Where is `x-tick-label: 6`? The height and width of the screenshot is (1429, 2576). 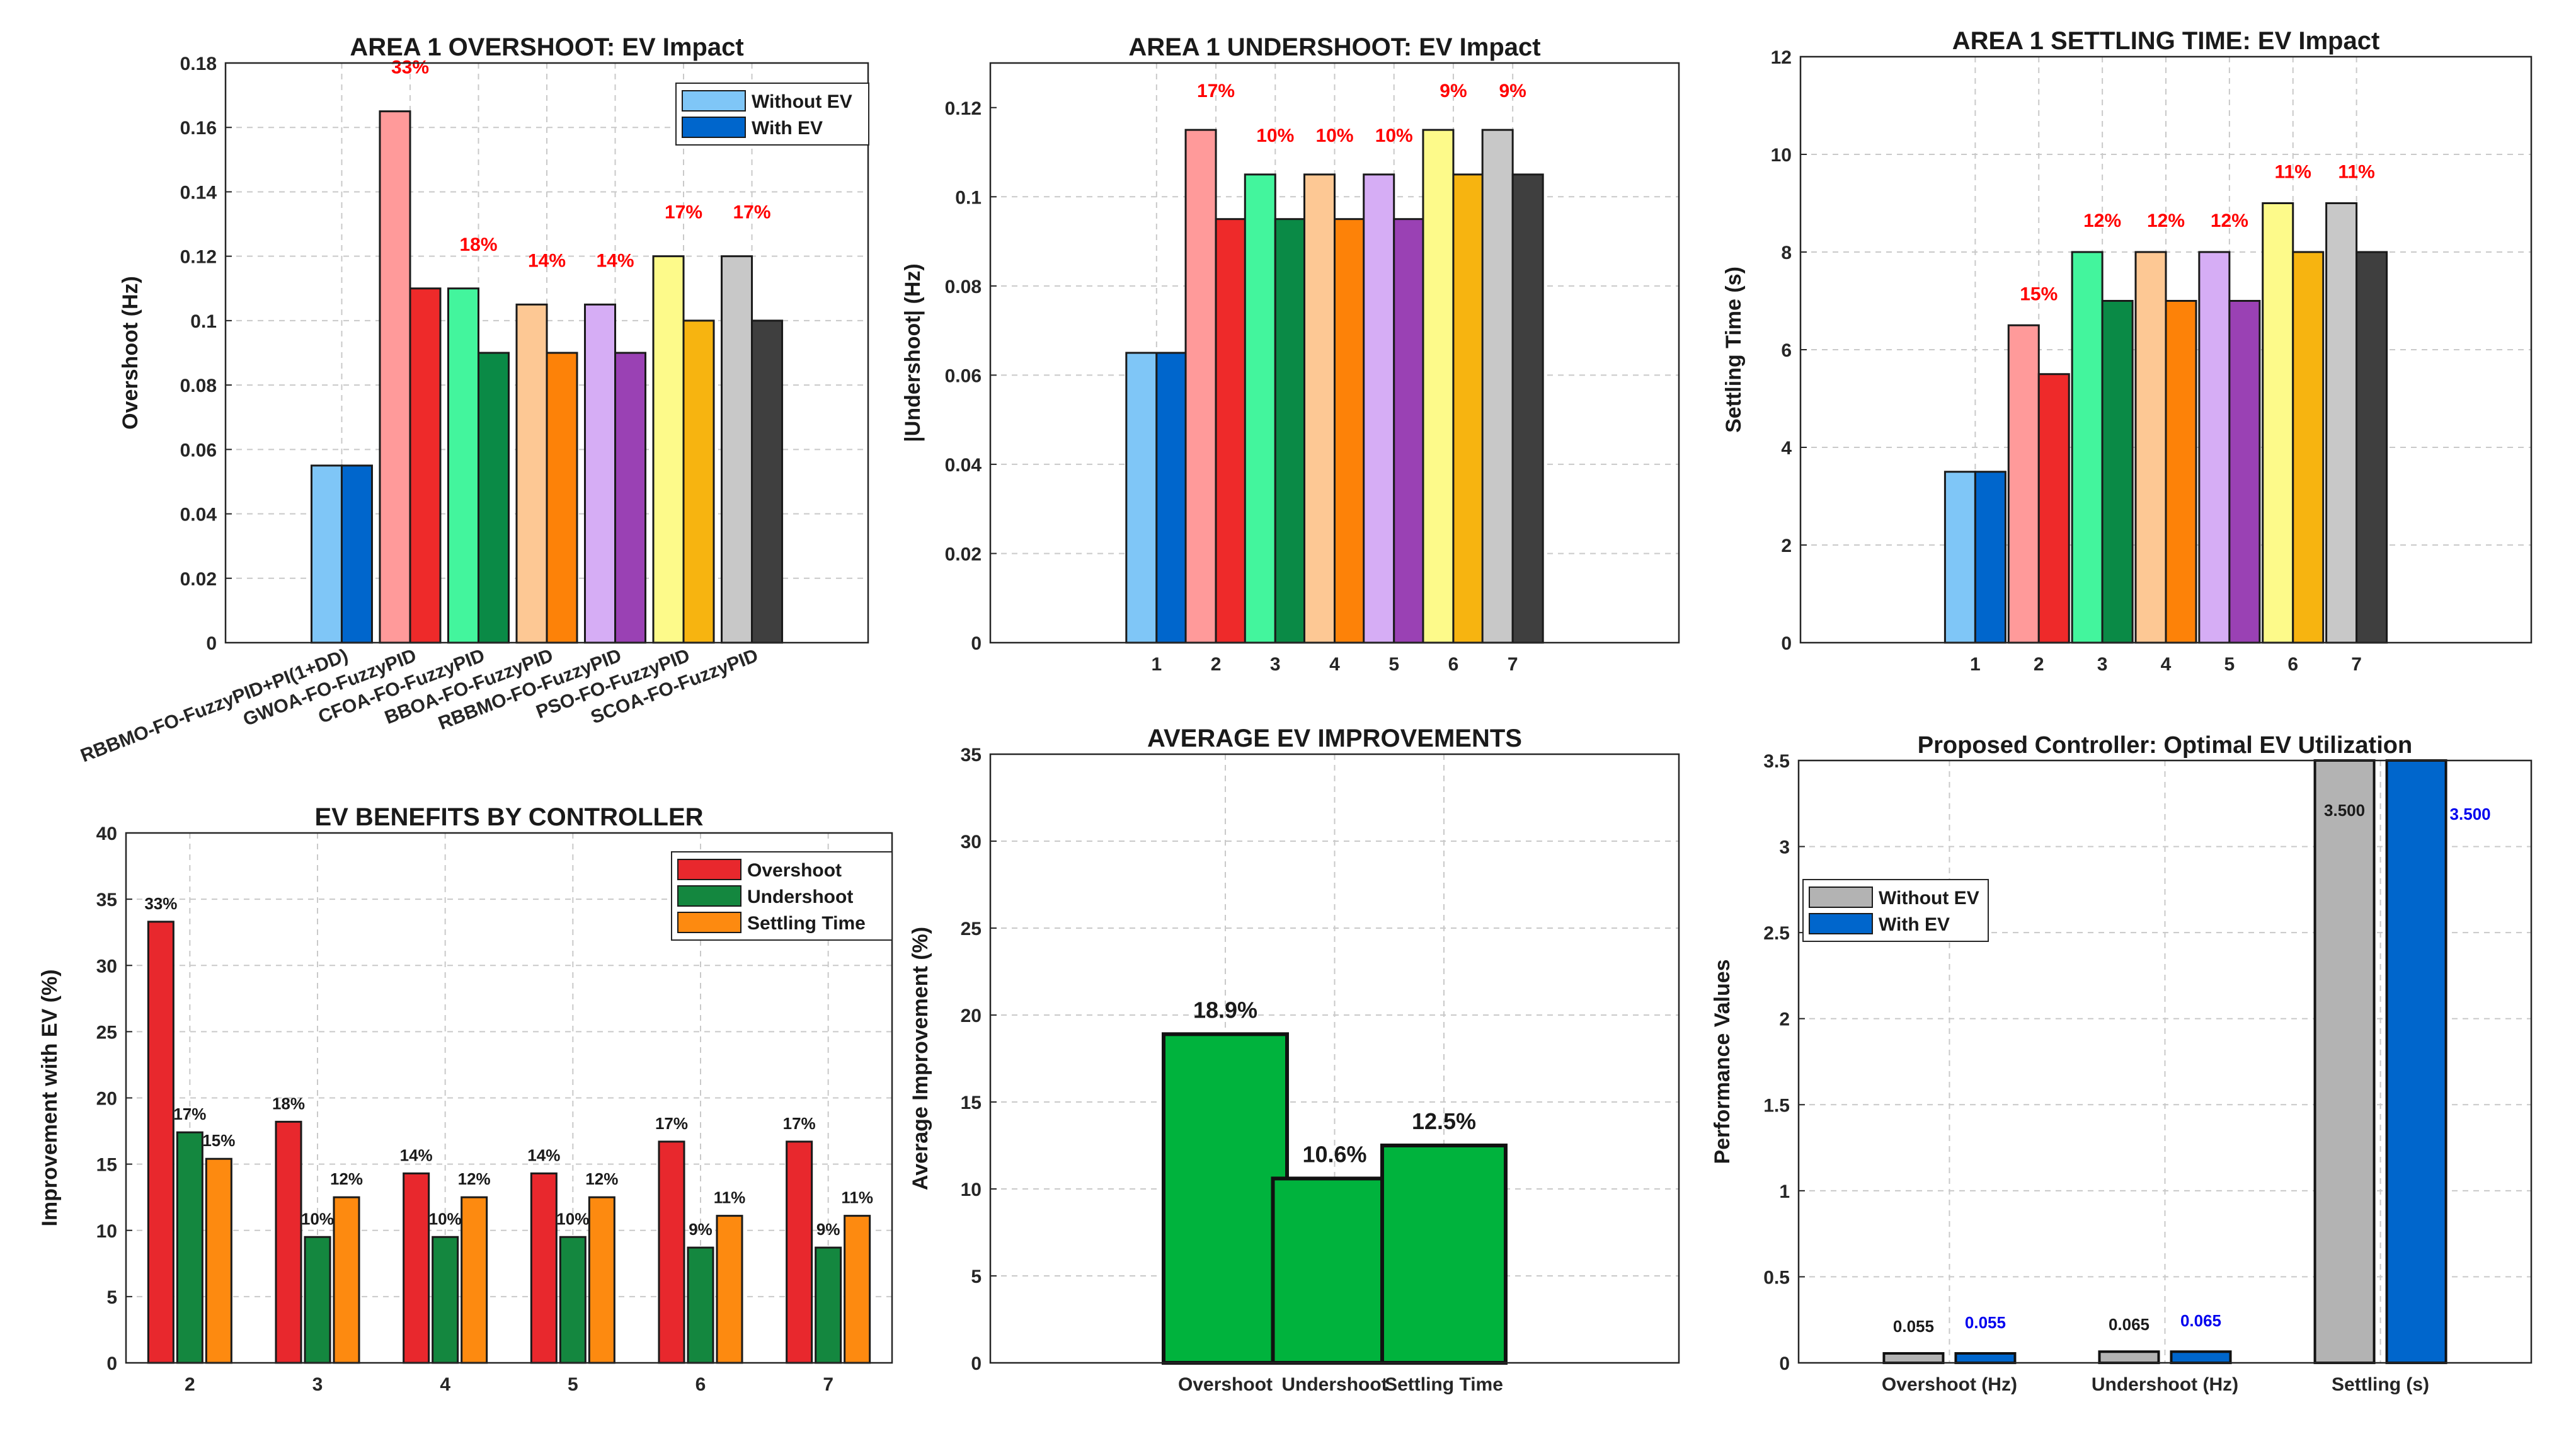 x-tick-label: 6 is located at coordinates (1454, 664).